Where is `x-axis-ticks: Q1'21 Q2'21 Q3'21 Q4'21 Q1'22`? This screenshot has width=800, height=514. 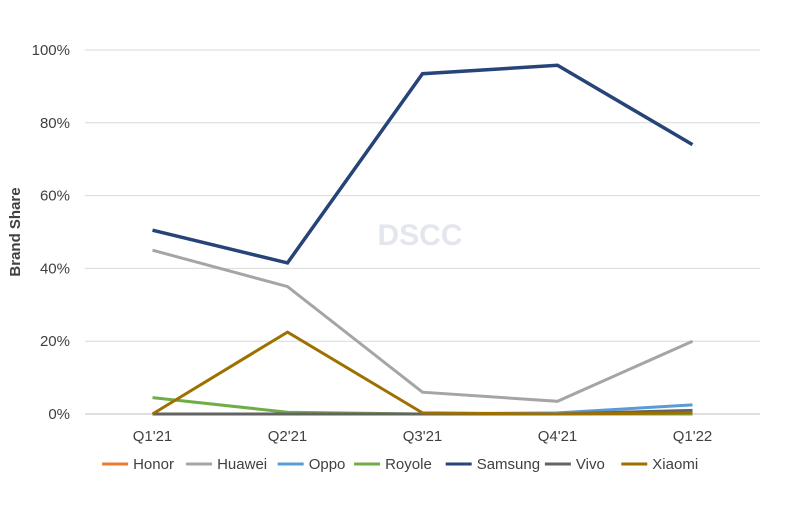
x-axis-ticks: Q1'21 Q2'21 Q3'21 Q4'21 Q1'22 is located at coordinates (423, 436).